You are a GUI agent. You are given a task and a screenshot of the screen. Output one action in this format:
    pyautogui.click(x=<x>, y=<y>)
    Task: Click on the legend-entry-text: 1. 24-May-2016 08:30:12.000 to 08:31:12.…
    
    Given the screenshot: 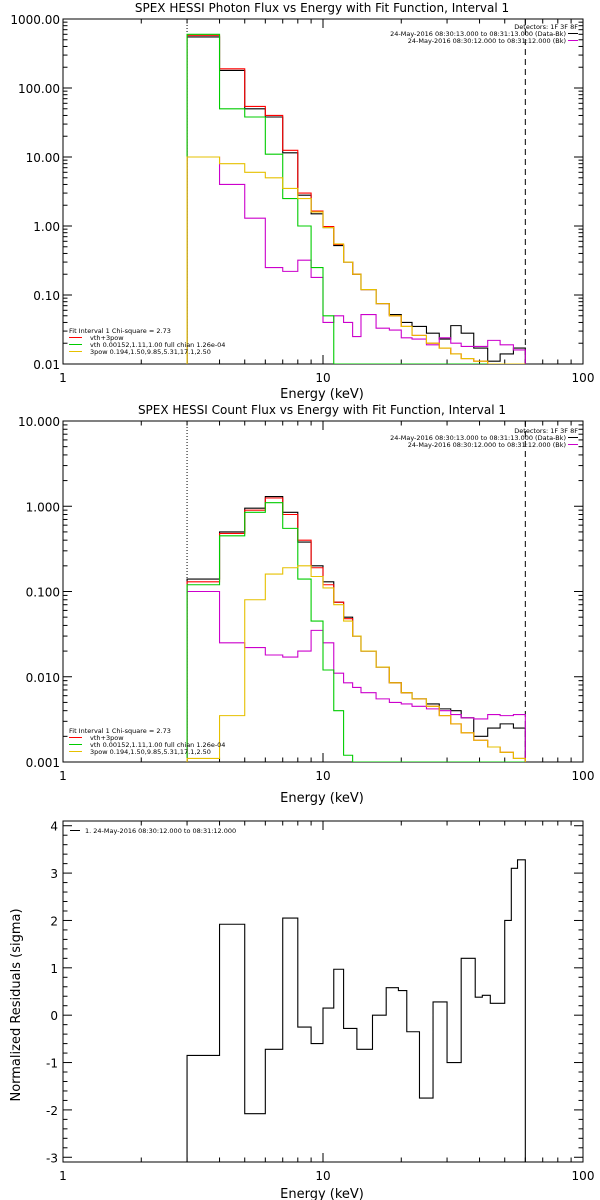 What is the action you would take?
    pyautogui.click(x=160, y=831)
    